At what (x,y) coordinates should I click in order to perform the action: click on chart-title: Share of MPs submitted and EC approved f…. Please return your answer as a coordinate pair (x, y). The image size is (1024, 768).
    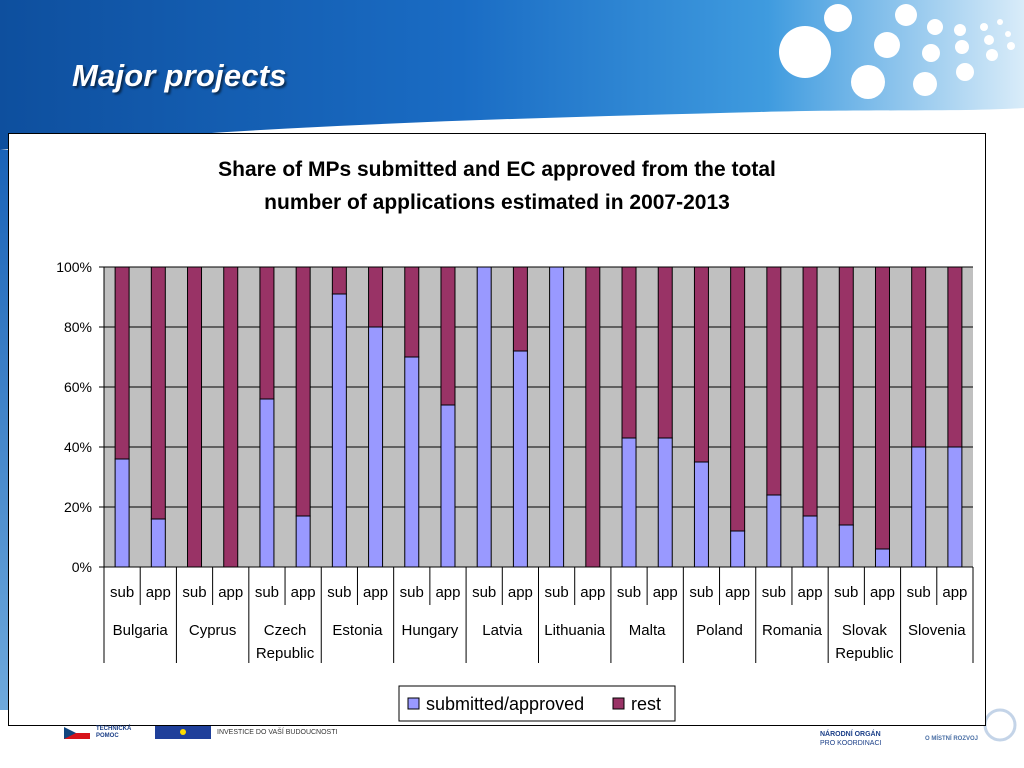
    Looking at the image, I should click on (497, 186).